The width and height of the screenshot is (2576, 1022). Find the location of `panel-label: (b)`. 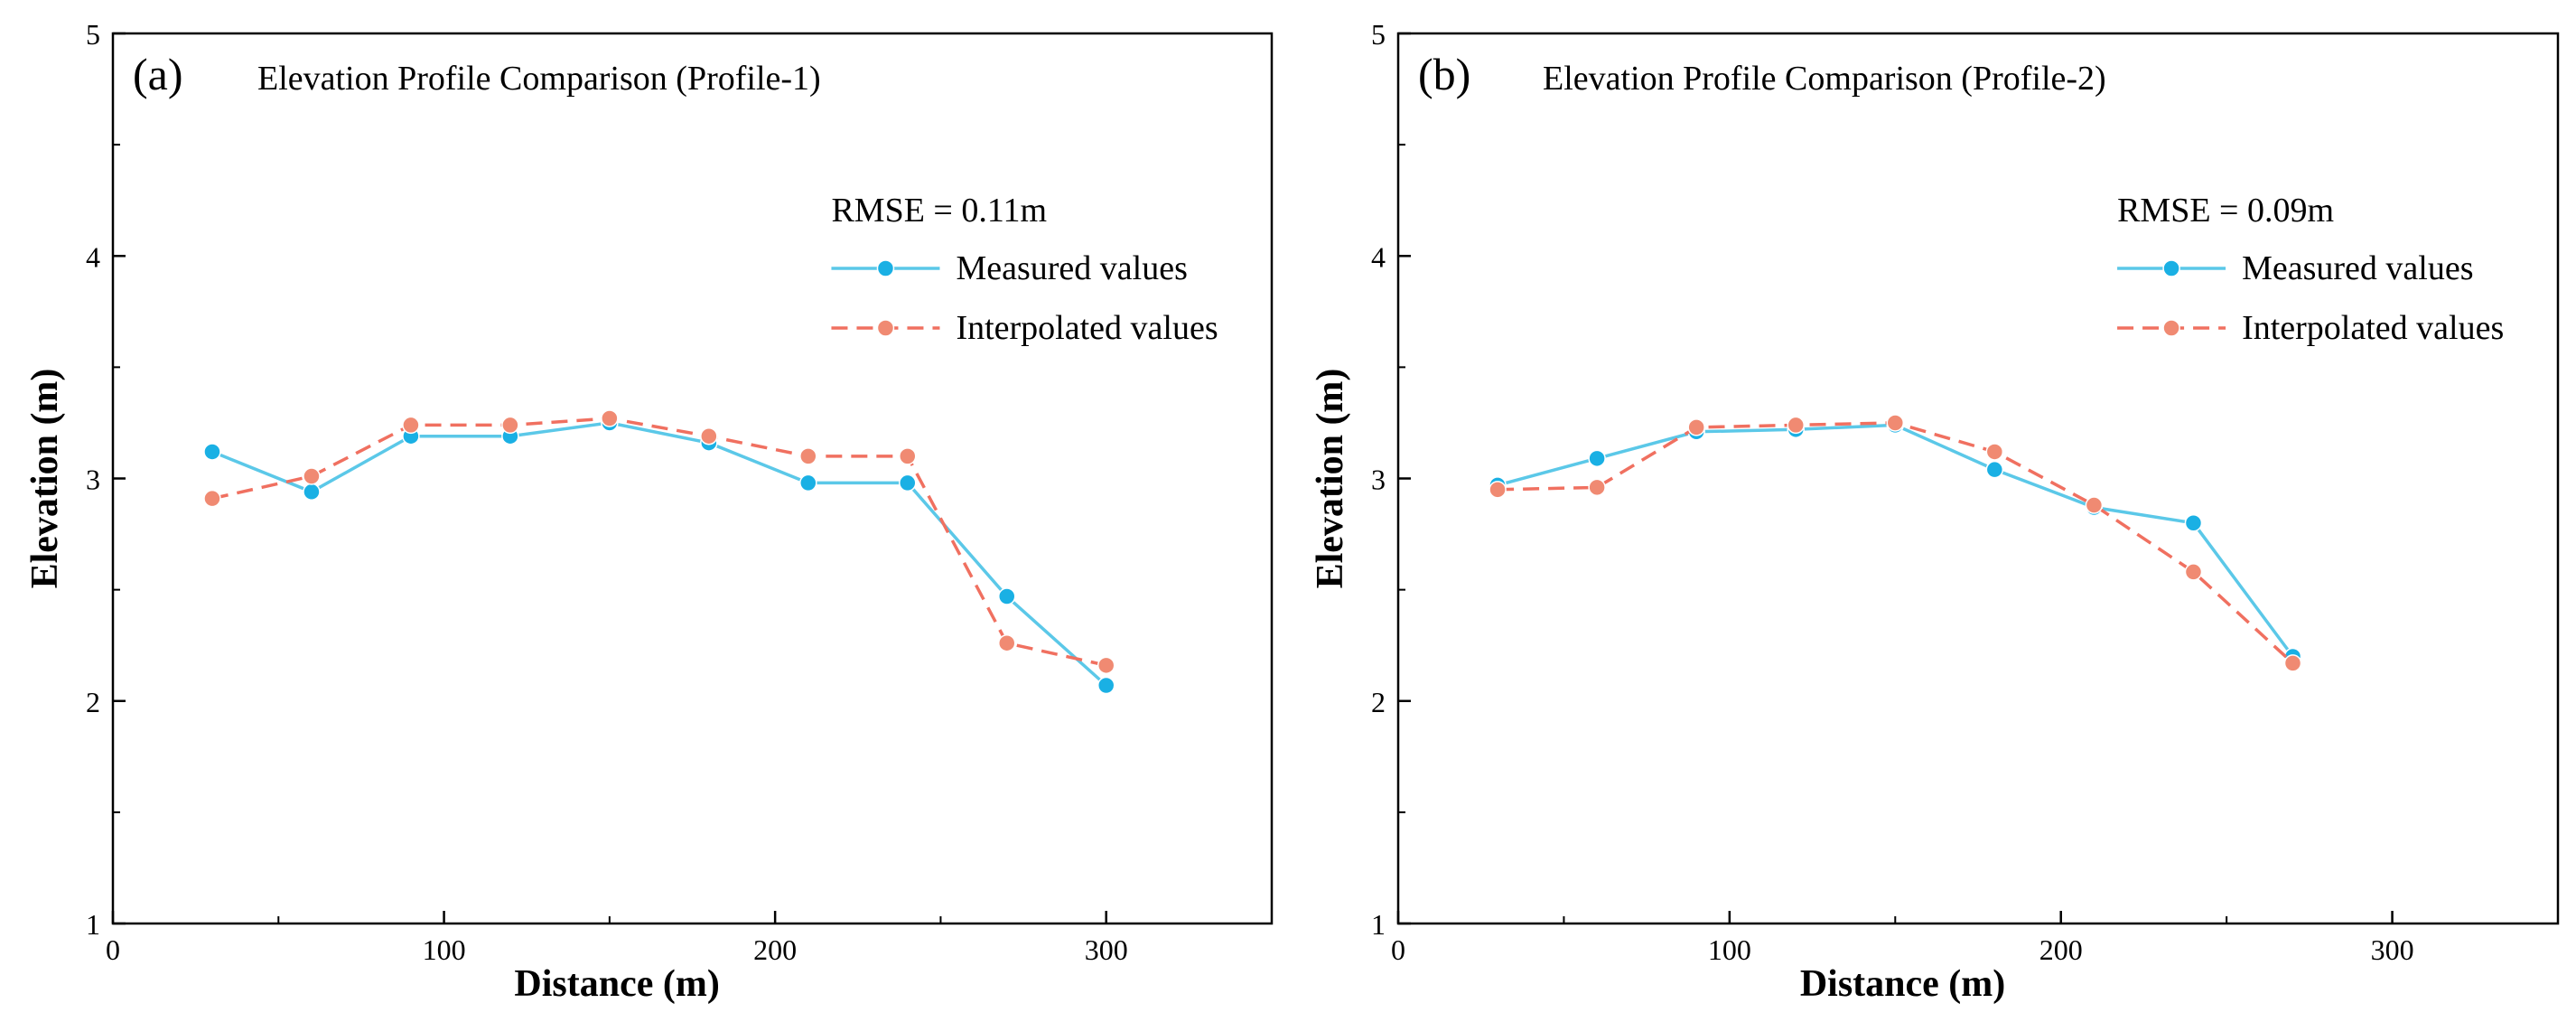

panel-label: (b) is located at coordinates (1444, 74).